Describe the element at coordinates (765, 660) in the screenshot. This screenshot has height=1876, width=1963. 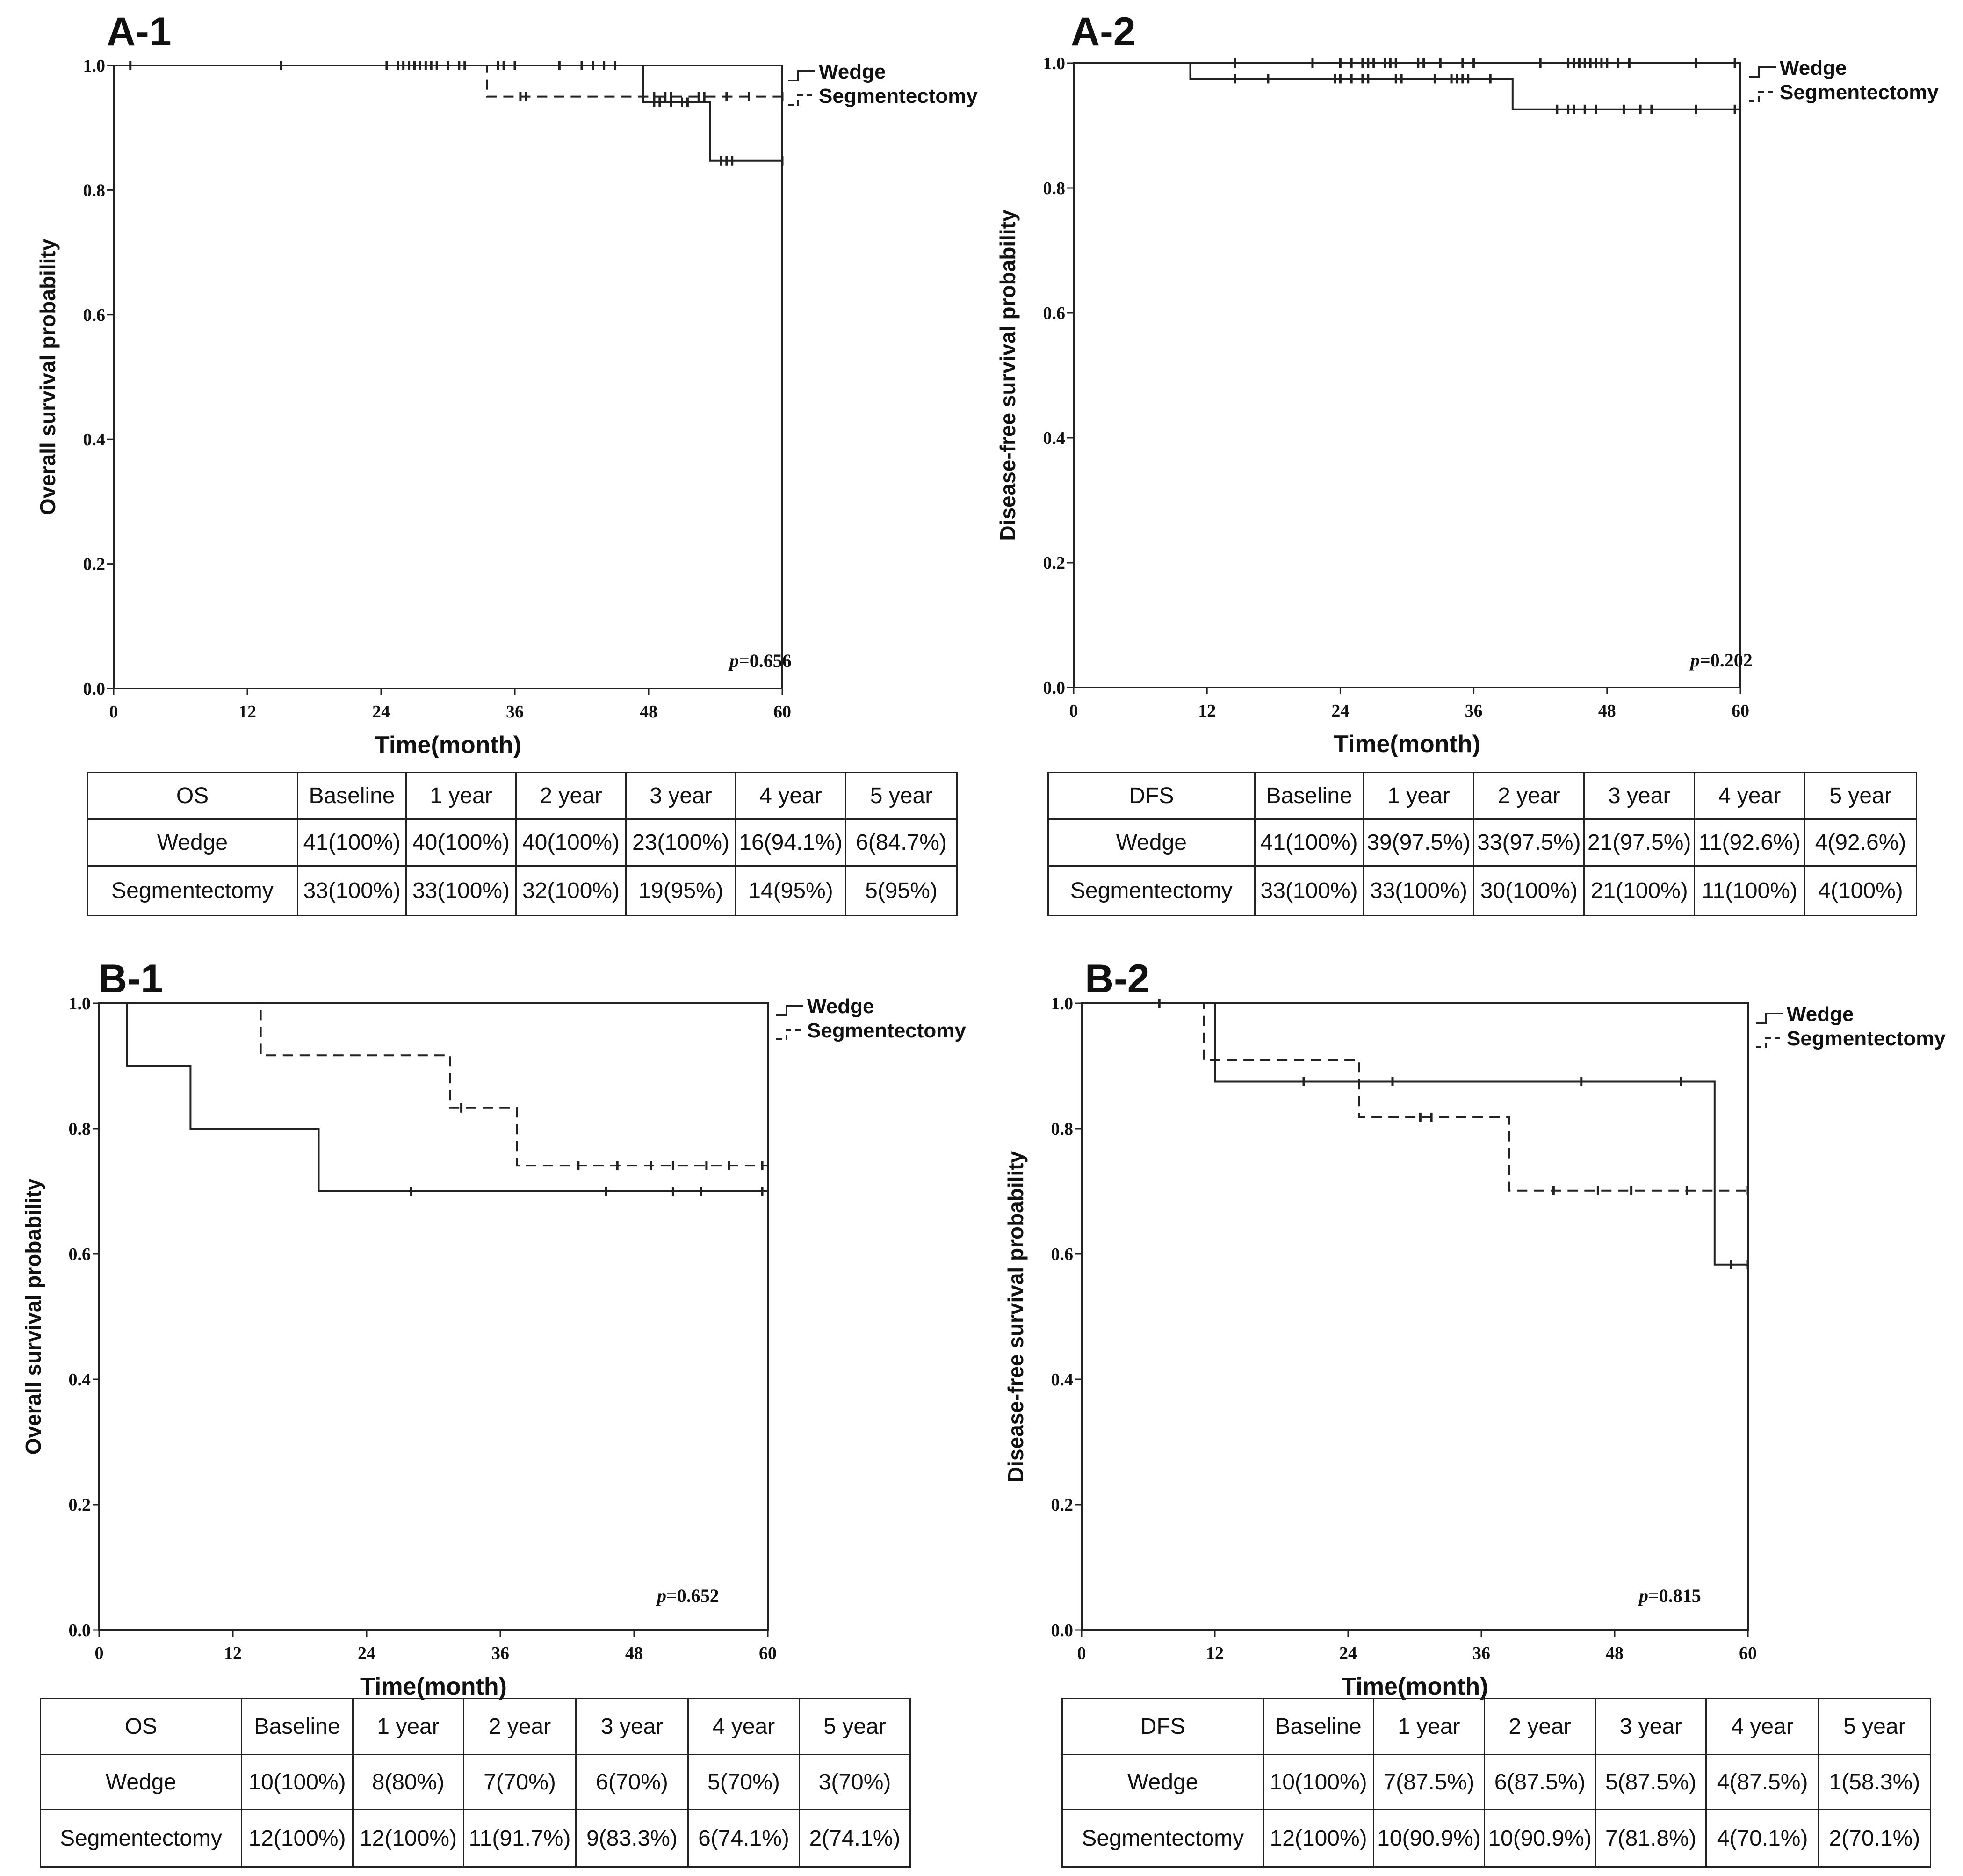
I see `p-value-number: =0.656` at that location.